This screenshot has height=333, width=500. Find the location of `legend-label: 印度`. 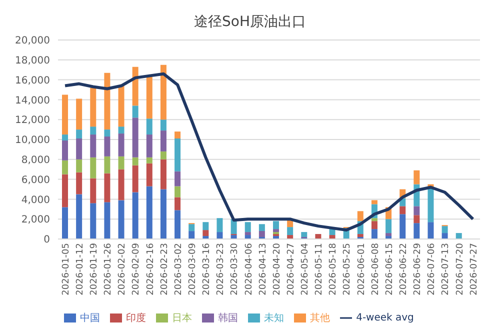

legend-label: 印度 is located at coordinates (136, 318).